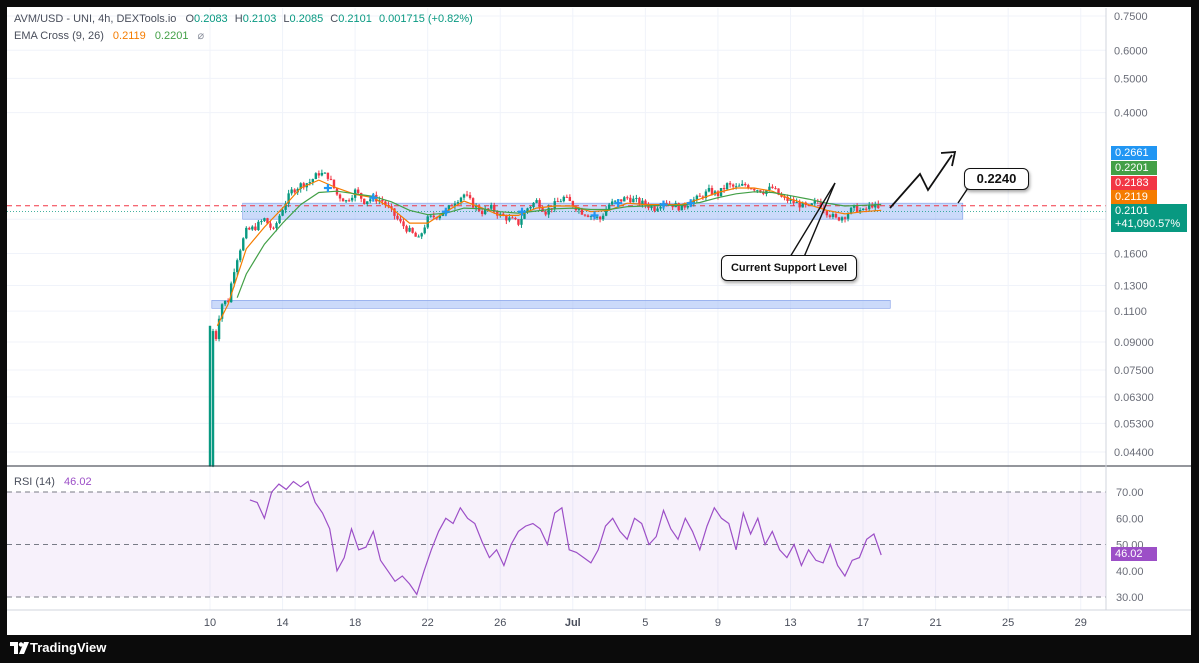 The height and width of the screenshot is (663, 1199). Describe the element at coordinates (599, 649) in the screenshot. I see `footer-bar` at that location.